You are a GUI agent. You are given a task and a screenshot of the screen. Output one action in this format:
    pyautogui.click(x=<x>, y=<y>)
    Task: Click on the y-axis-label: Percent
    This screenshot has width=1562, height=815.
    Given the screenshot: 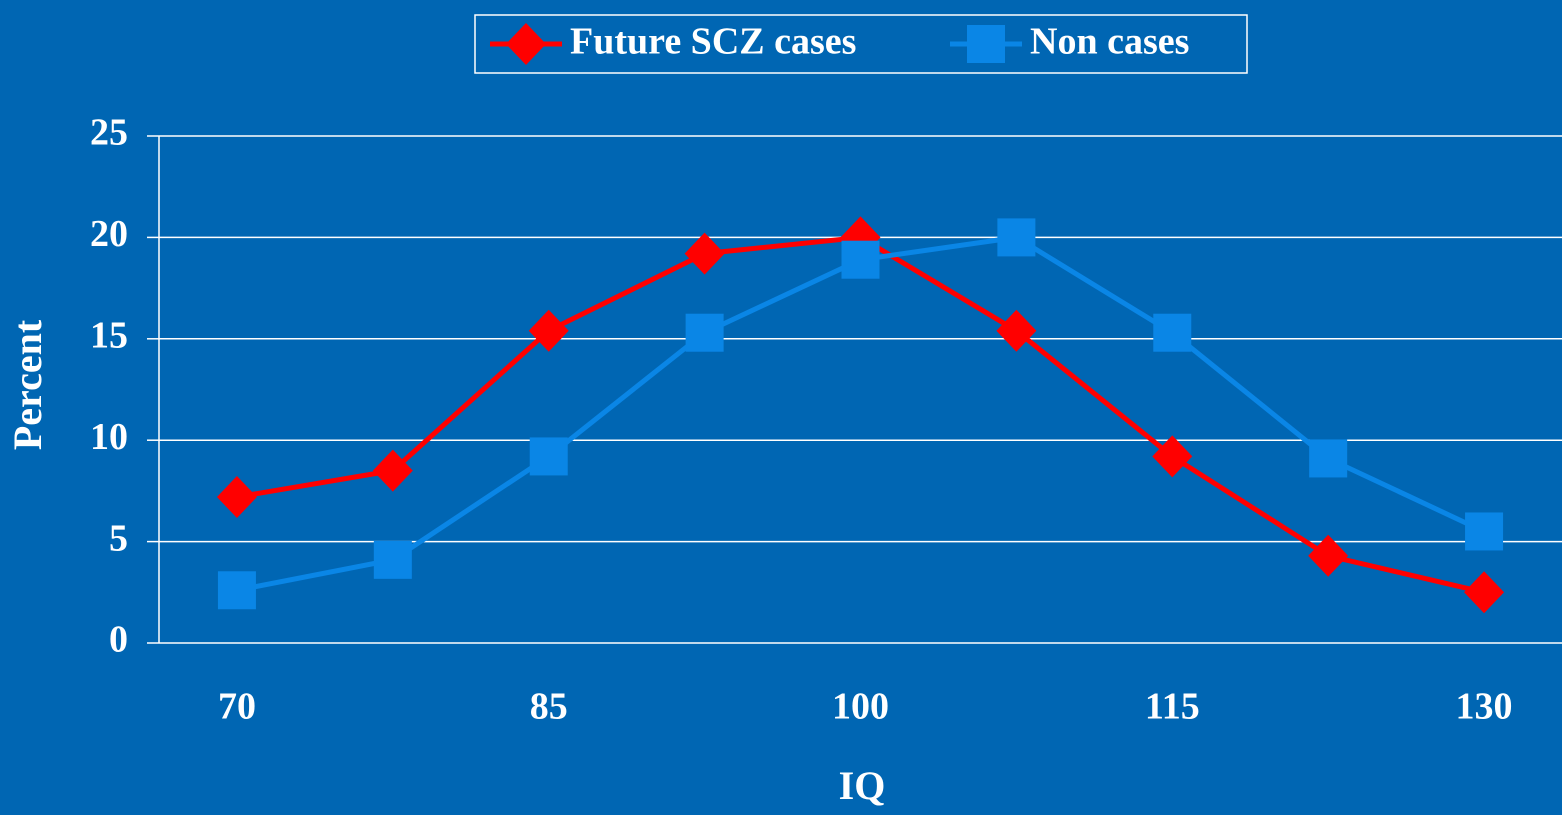 What is the action you would take?
    pyautogui.click(x=27, y=384)
    